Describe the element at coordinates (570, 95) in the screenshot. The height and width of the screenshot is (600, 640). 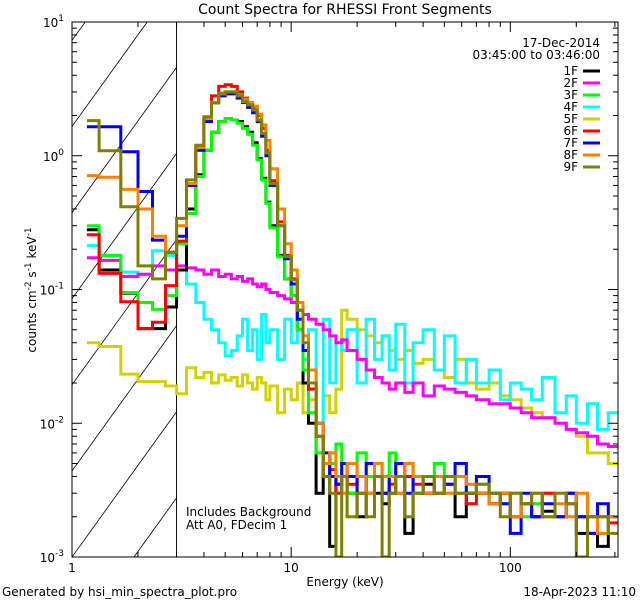
I see `legend-label: 3F` at that location.